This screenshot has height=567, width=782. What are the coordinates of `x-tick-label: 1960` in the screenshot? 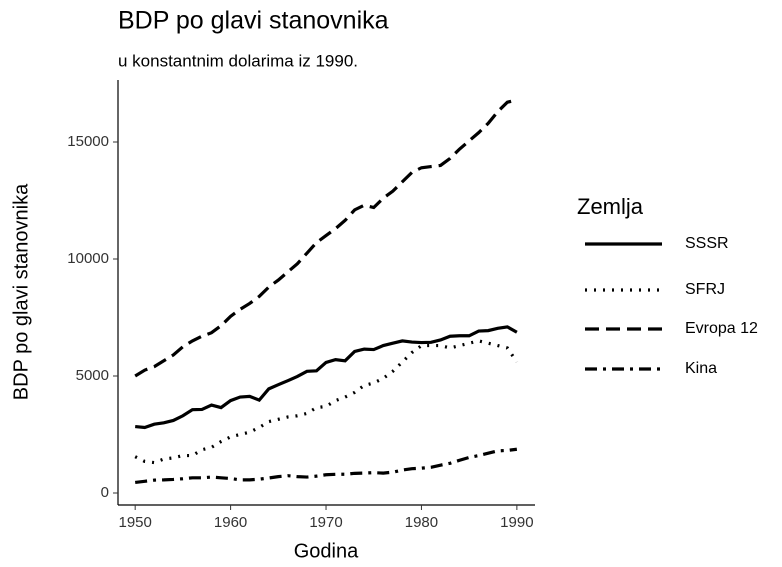 It's located at (230, 522).